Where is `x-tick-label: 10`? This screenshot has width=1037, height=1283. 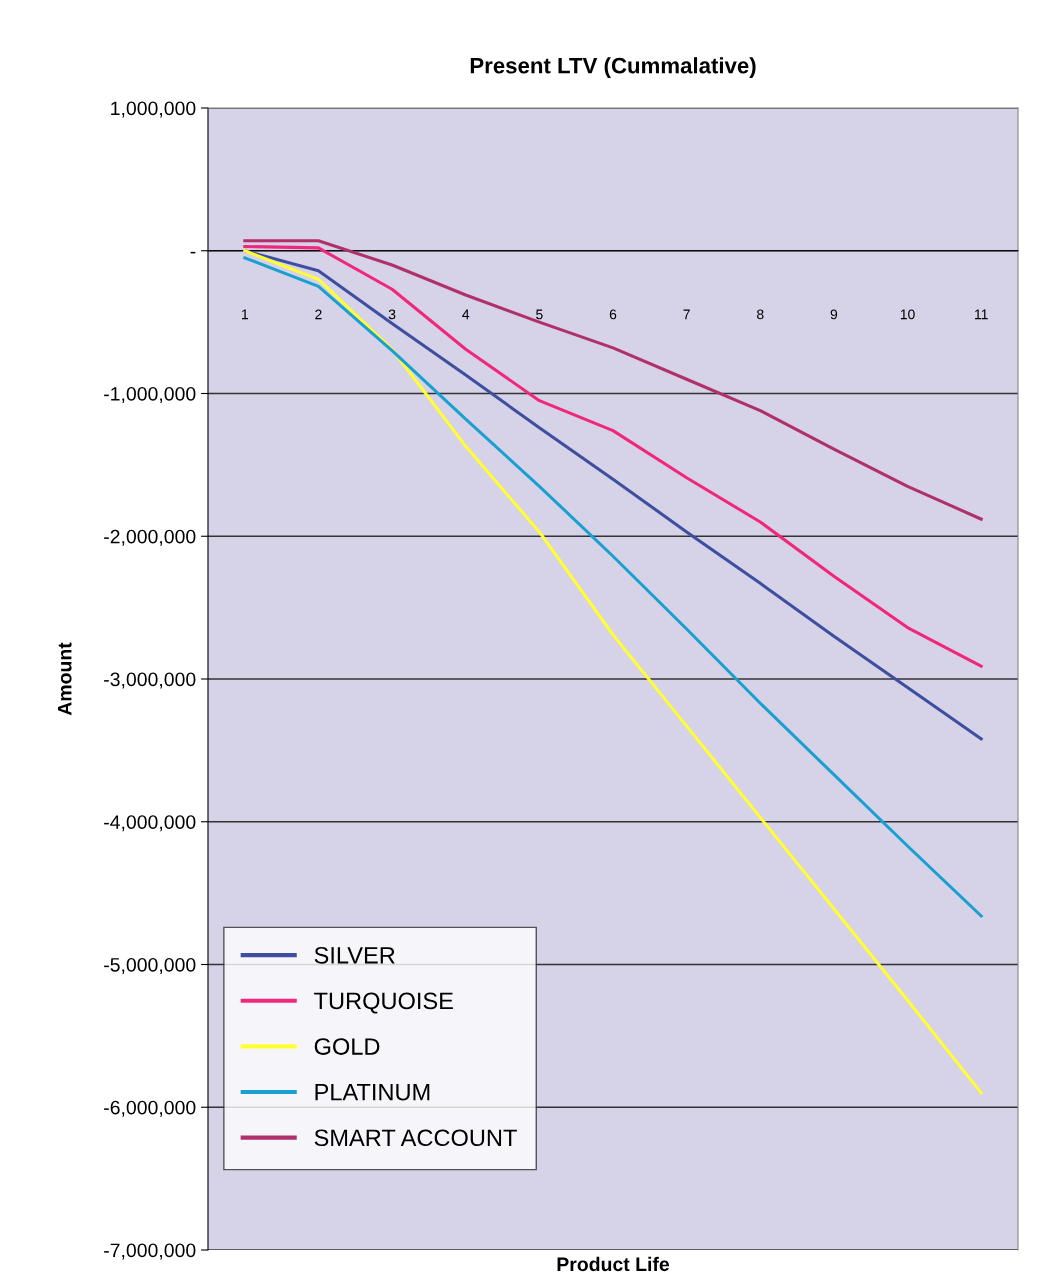 x-tick-label: 10 is located at coordinates (907, 314).